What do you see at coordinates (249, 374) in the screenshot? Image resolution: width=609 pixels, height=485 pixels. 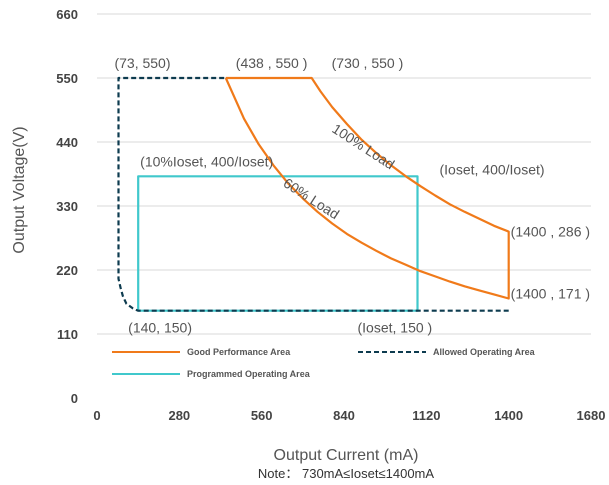 I see `legend-label: Programmed Operating Area` at bounding box center [249, 374].